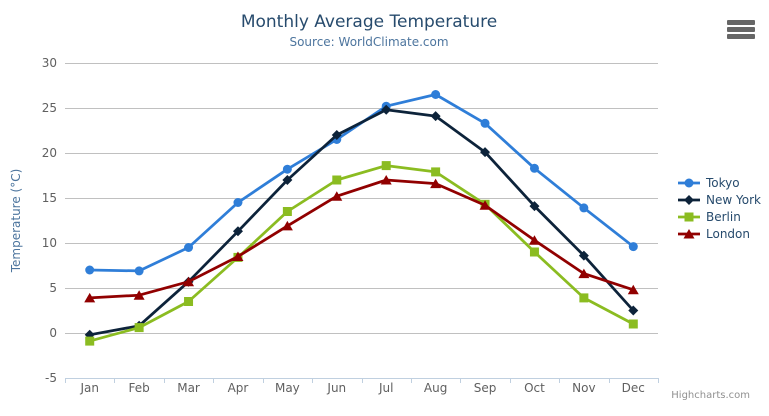  I want to click on x-tick-label-oct: Oct, so click(534, 388).